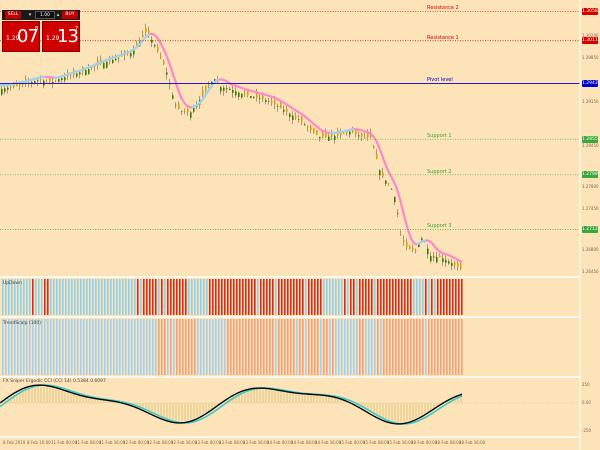 This screenshot has height=450, width=600. I want to click on ask-price-tile: 1.29 13 7, so click(61, 36).